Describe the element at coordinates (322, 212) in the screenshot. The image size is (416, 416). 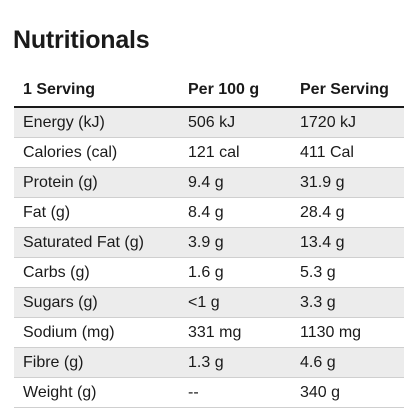
I see `per-serving-value: 28.4 g` at that location.